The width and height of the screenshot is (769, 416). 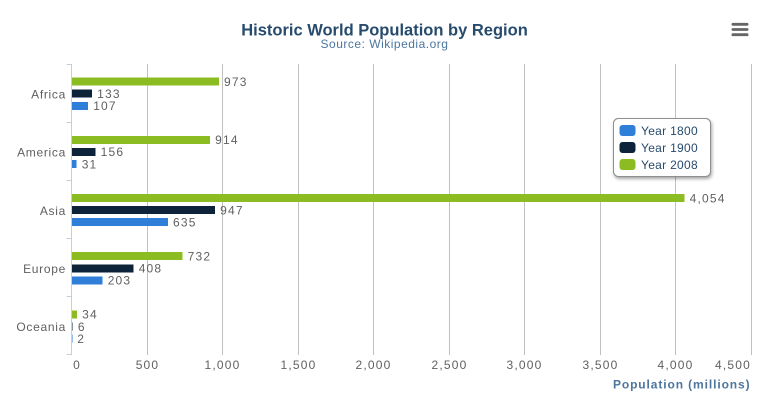 What do you see at coordinates (733, 365) in the screenshot?
I see `svg-text: 4,500` at bounding box center [733, 365].